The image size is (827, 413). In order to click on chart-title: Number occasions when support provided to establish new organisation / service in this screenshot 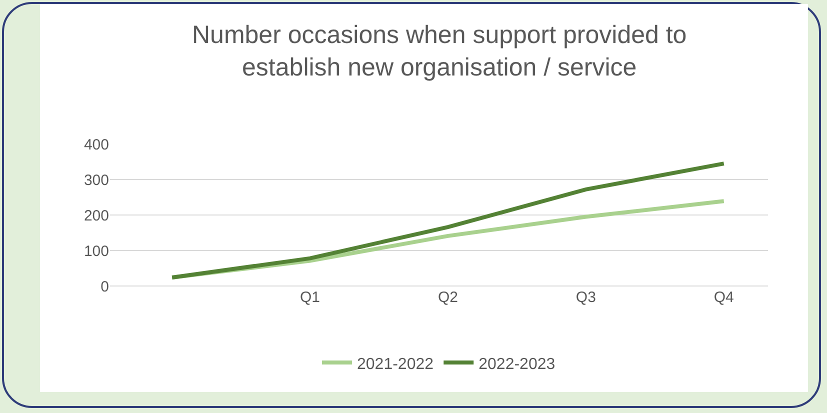, I will do `click(439, 51)`.